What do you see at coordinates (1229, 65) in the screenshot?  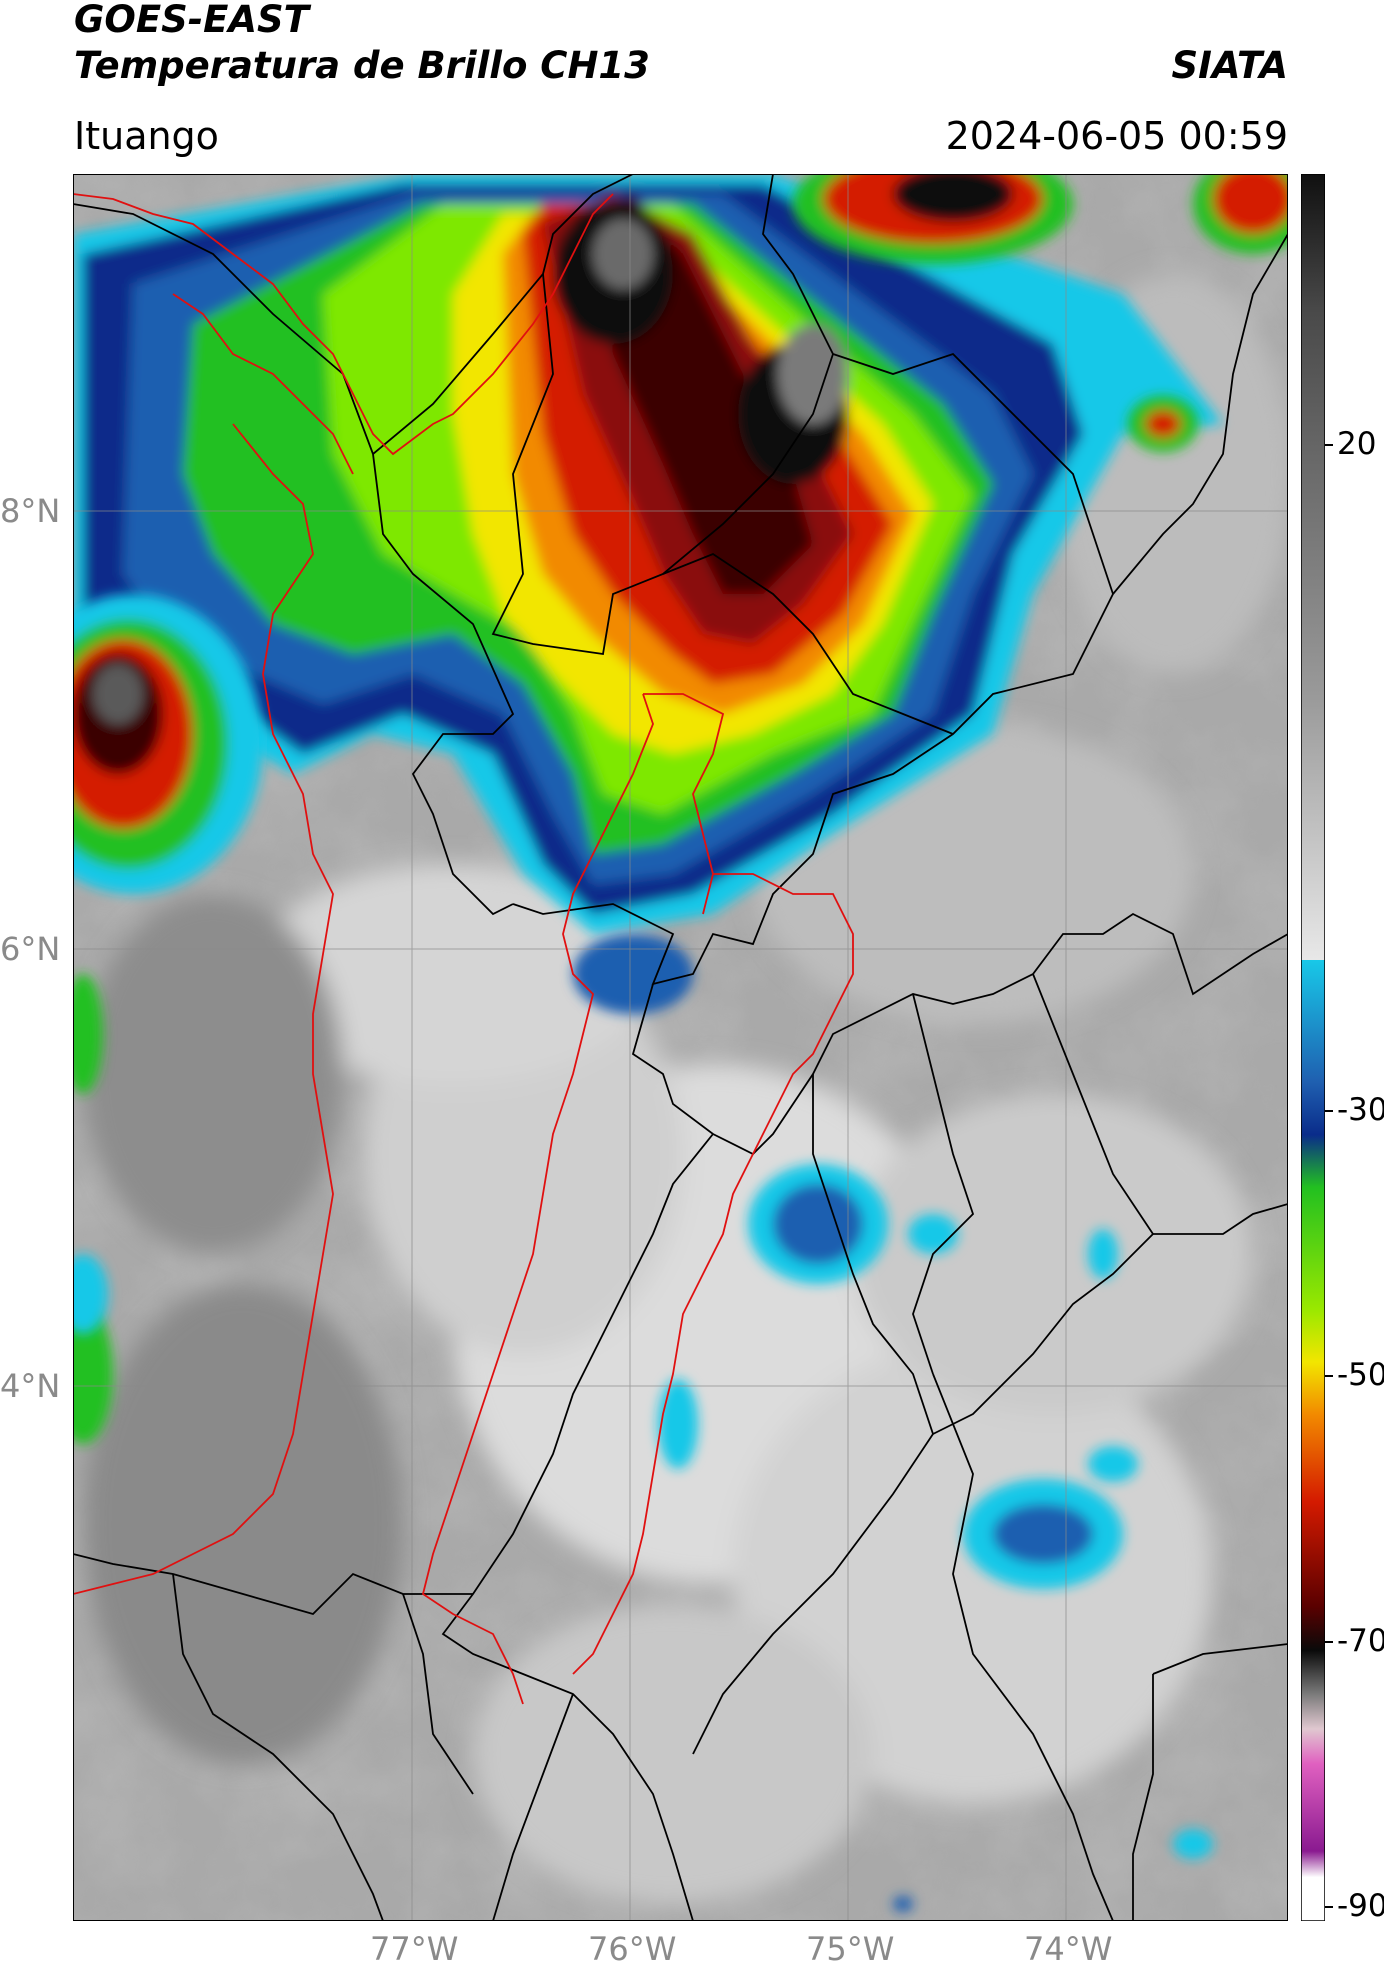 I see `organization-label: SIATA` at bounding box center [1229, 65].